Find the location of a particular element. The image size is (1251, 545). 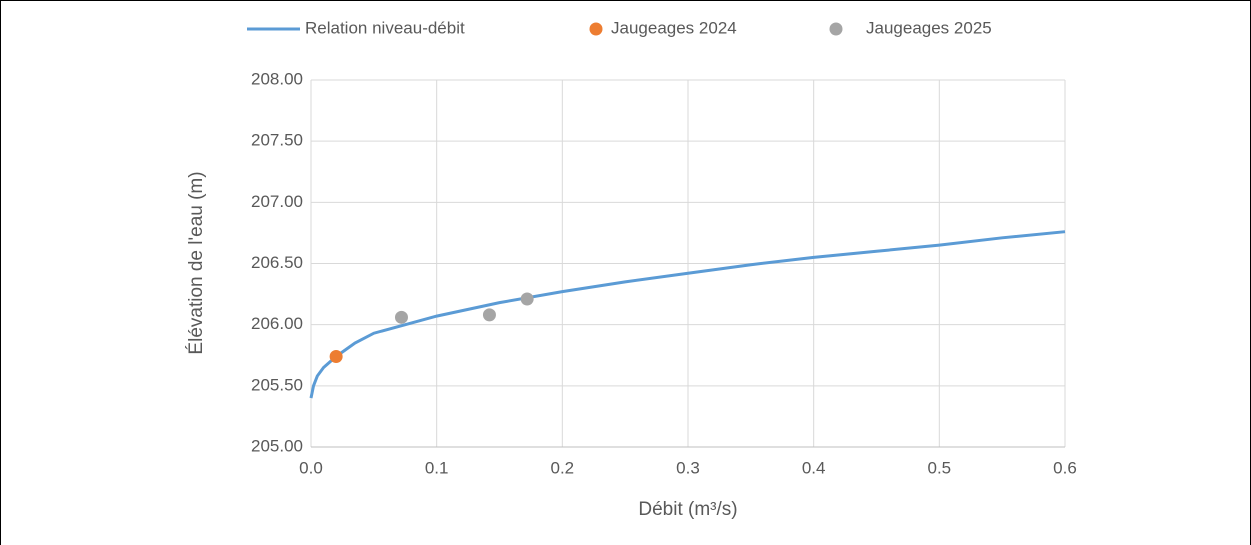

legend-label: Relation niveau-débit is located at coordinates (385, 27).